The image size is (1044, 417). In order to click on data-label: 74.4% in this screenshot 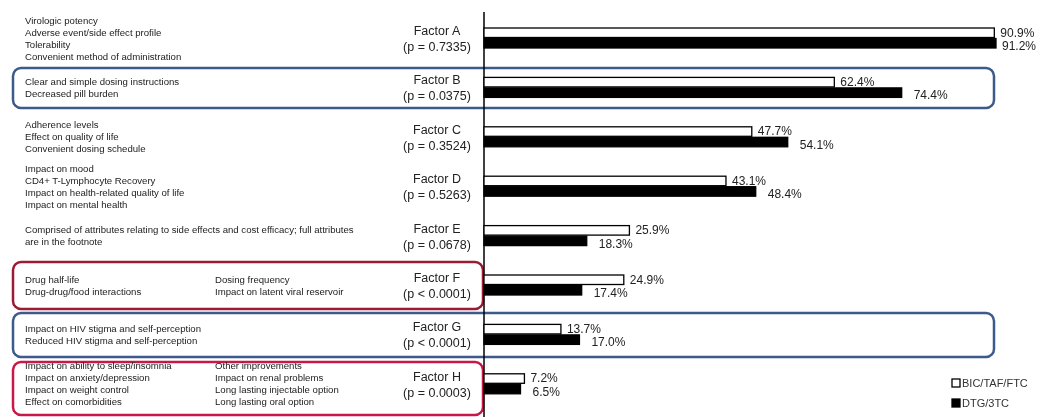, I will do `click(931, 95)`.